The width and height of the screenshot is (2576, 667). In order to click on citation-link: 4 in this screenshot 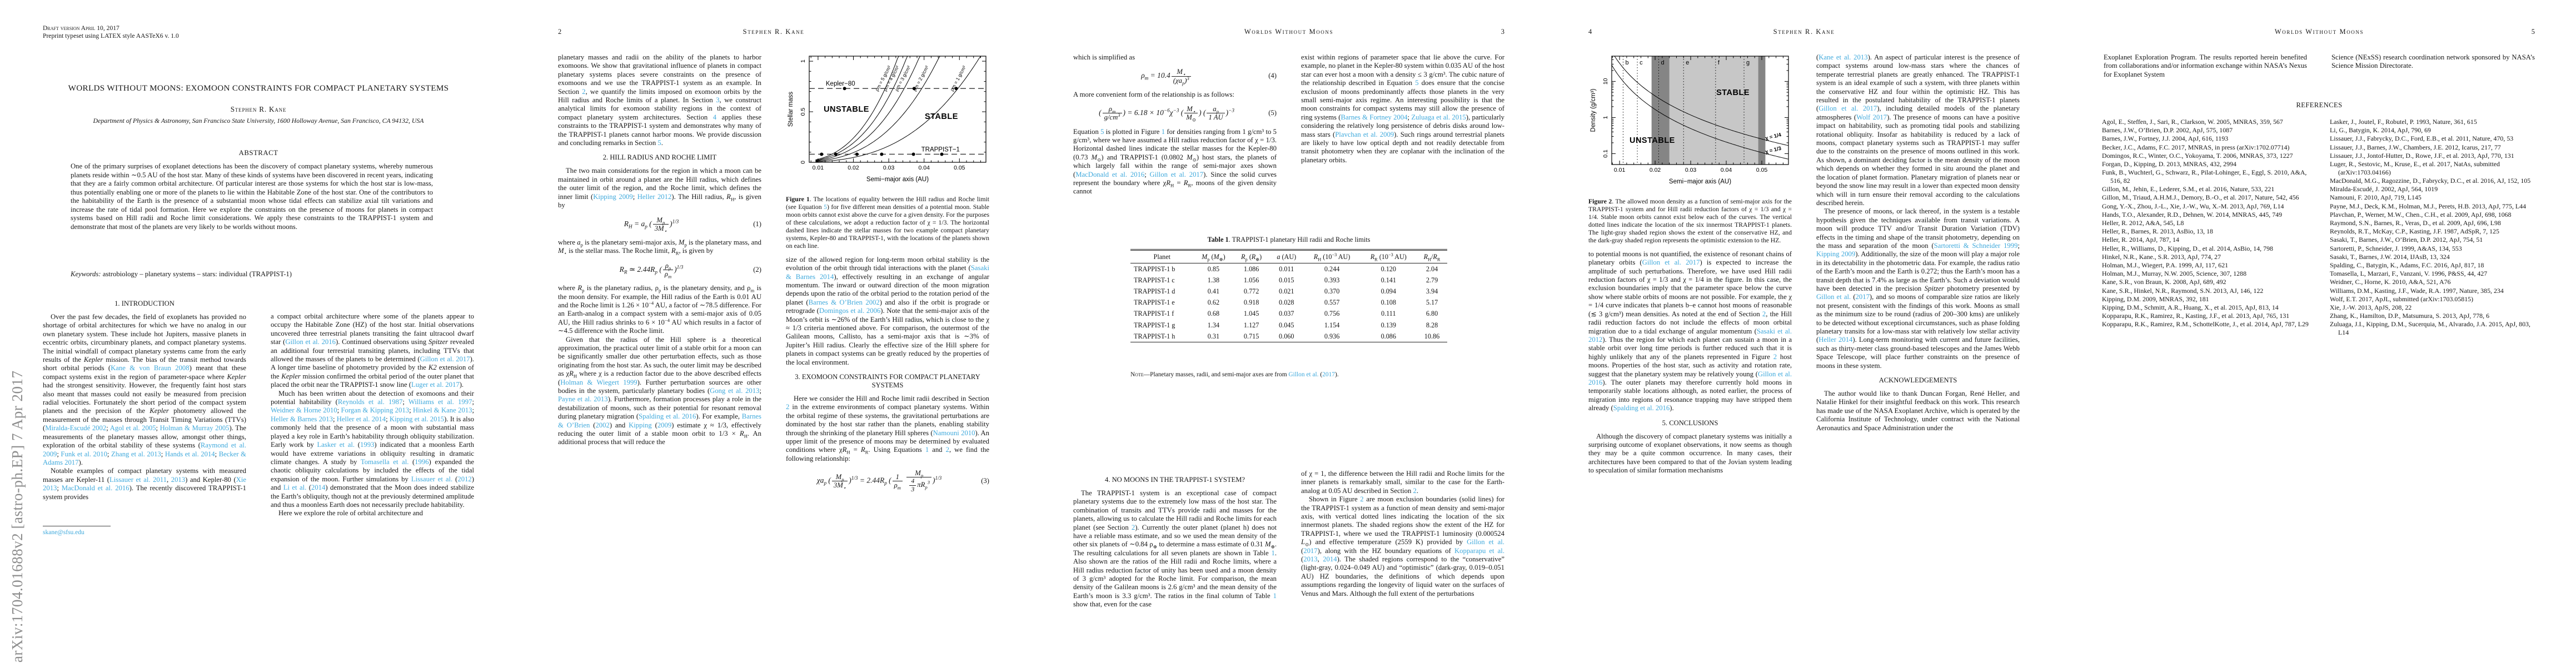, I will do `click(714, 117)`.